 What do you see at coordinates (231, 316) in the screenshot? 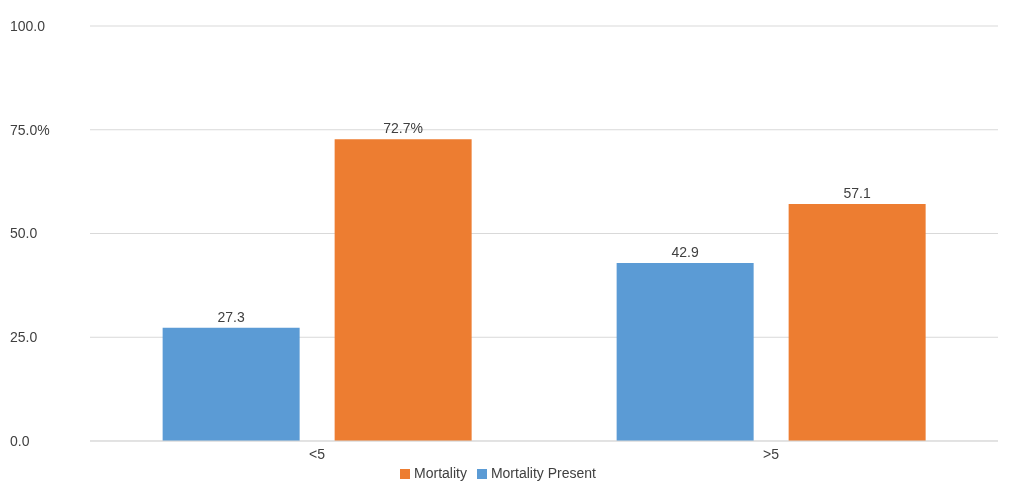
I see `data-label: 27.3` at bounding box center [231, 316].